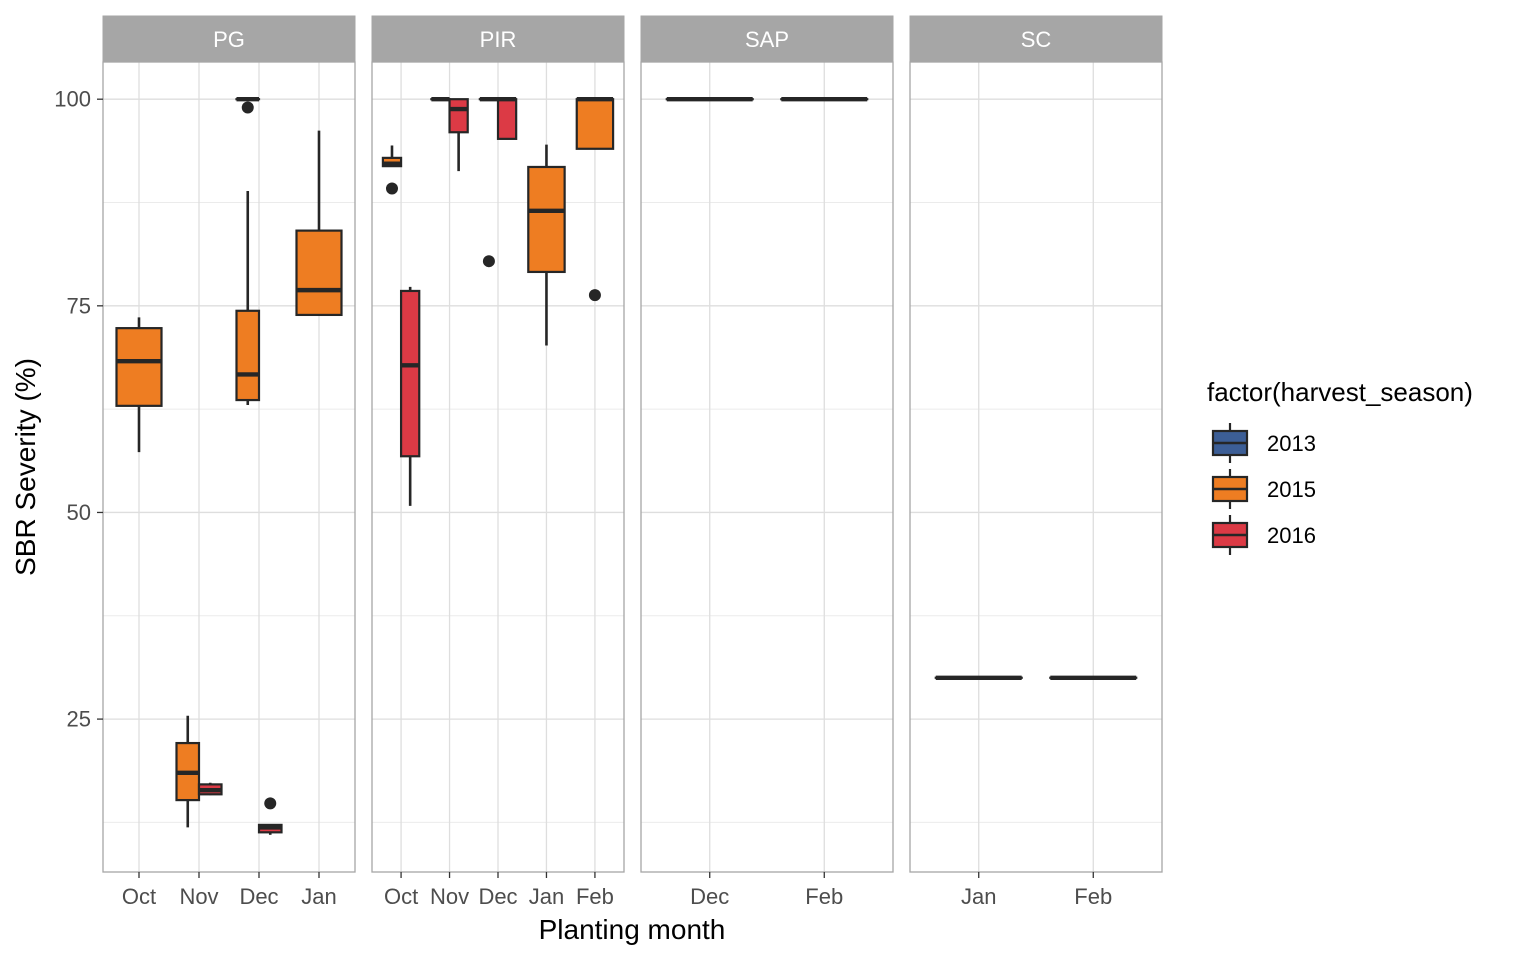  What do you see at coordinates (1340, 392) in the screenshot?
I see `legend-title: factor(harvest_season)` at bounding box center [1340, 392].